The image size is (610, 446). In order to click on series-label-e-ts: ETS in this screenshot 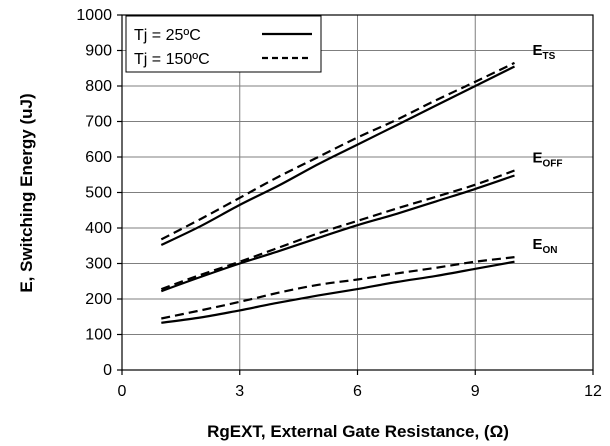, I will do `click(544, 52)`.